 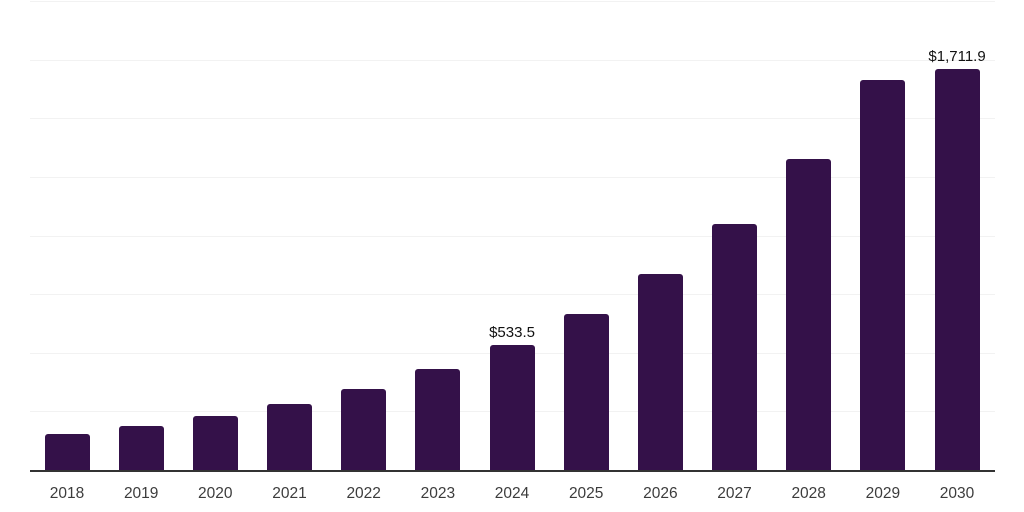 I want to click on x-axis-line, so click(x=512, y=471).